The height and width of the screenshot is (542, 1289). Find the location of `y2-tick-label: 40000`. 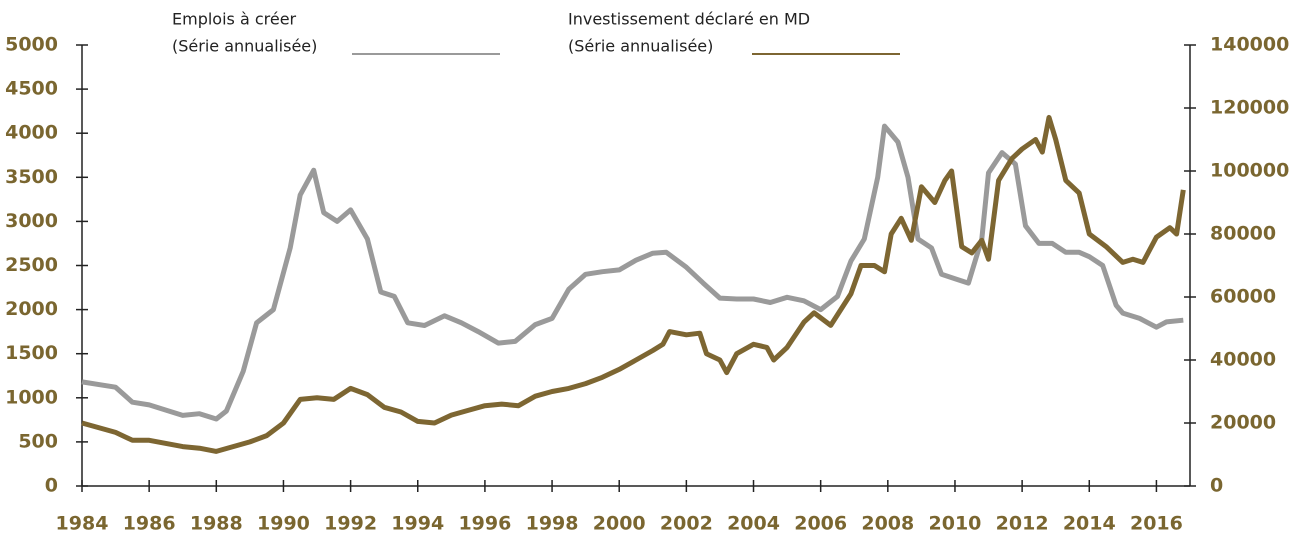

y2-tick-label: 40000 is located at coordinates (1243, 360).